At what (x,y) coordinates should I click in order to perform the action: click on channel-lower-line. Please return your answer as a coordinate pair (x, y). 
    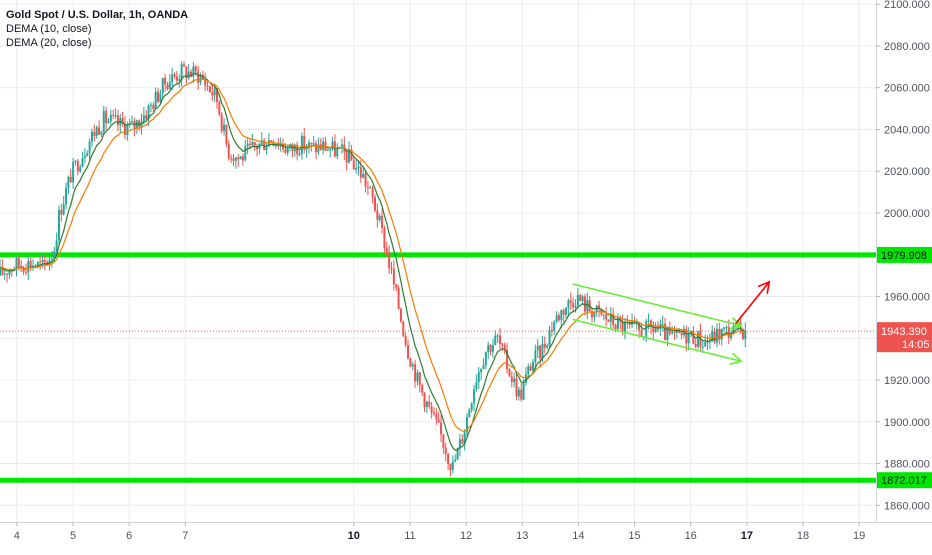
    Looking at the image, I should click on (657, 340).